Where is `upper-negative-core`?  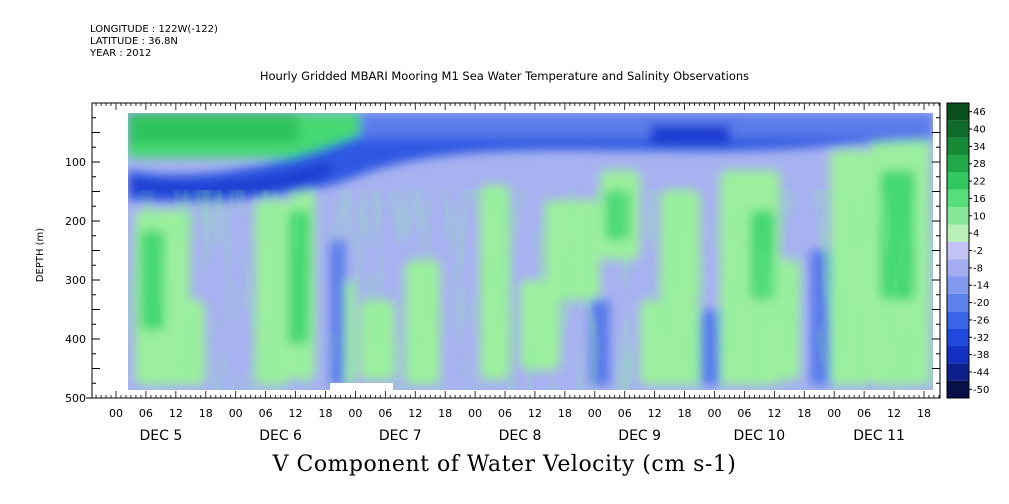
upper-negative-core is located at coordinates (690, 135).